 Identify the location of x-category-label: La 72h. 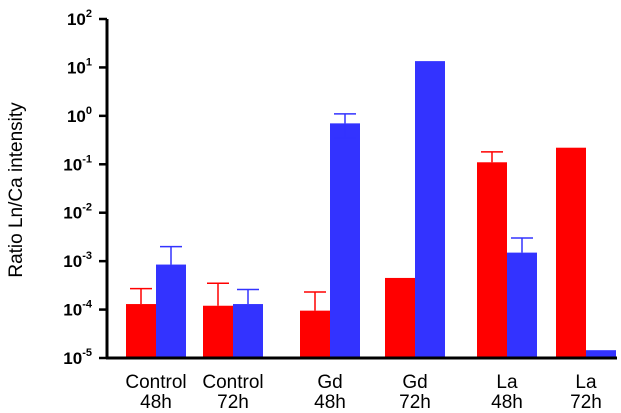
(586, 392).